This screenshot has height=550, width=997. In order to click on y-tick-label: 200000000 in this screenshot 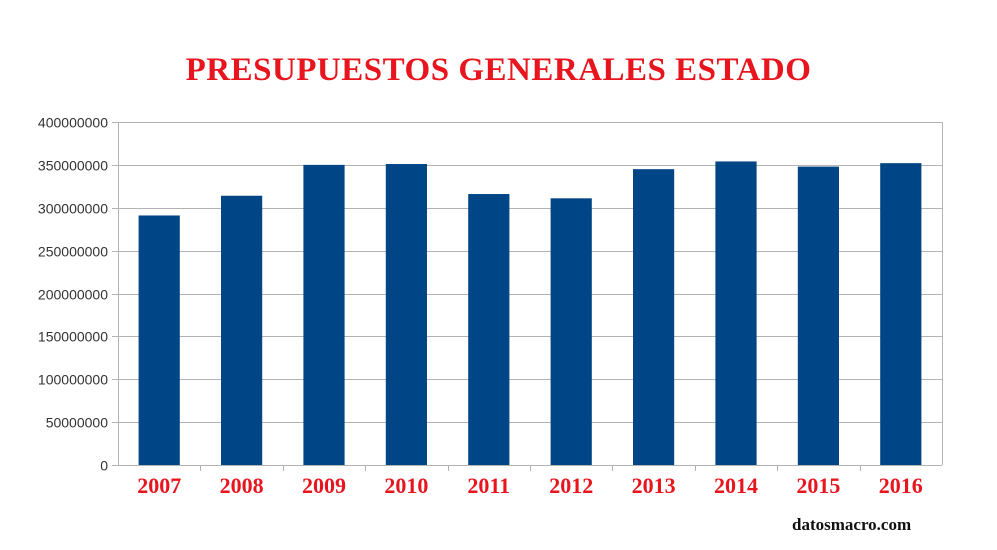, I will do `click(73, 295)`.